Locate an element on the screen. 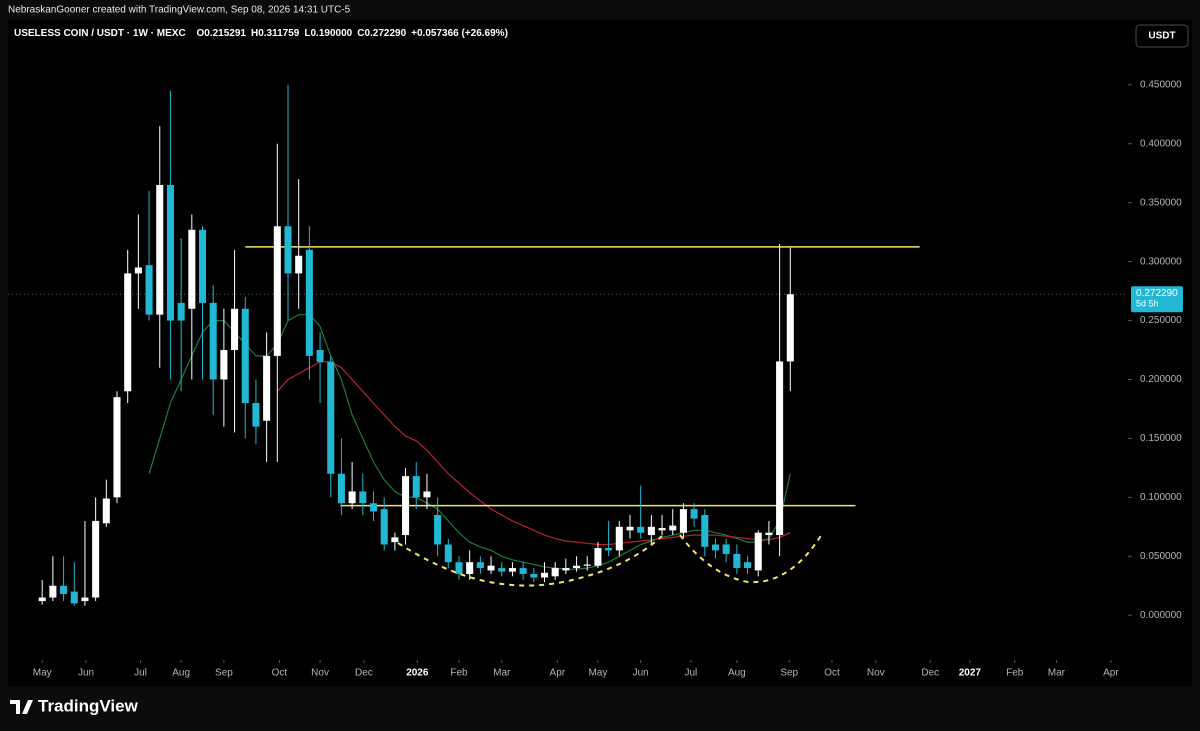 The image size is (1200, 731). legend-change: +0.057366 (+26.69%) is located at coordinates (459, 33).